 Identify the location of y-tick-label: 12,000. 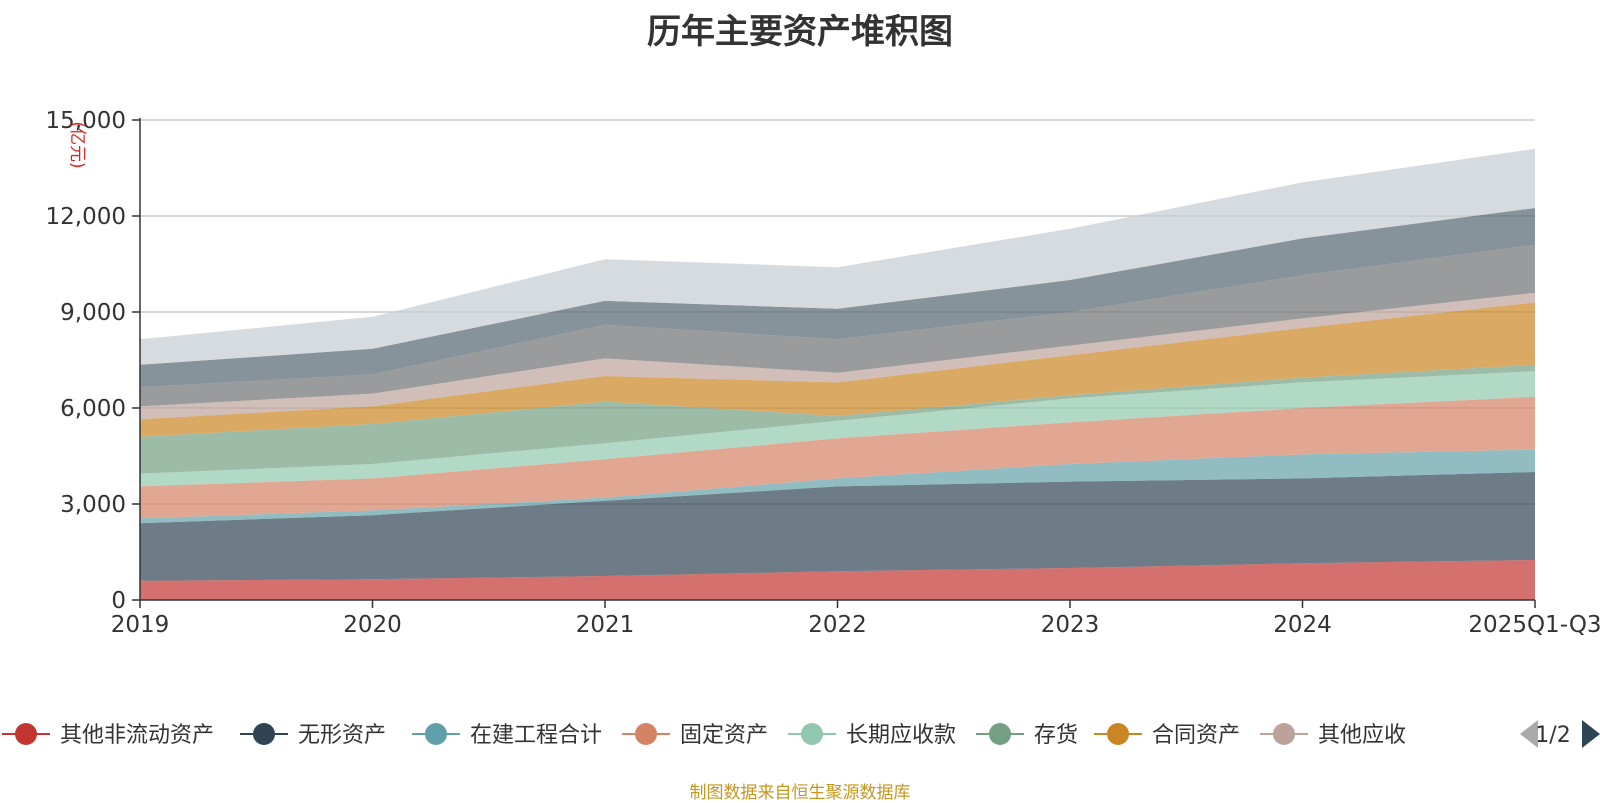
(86, 217).